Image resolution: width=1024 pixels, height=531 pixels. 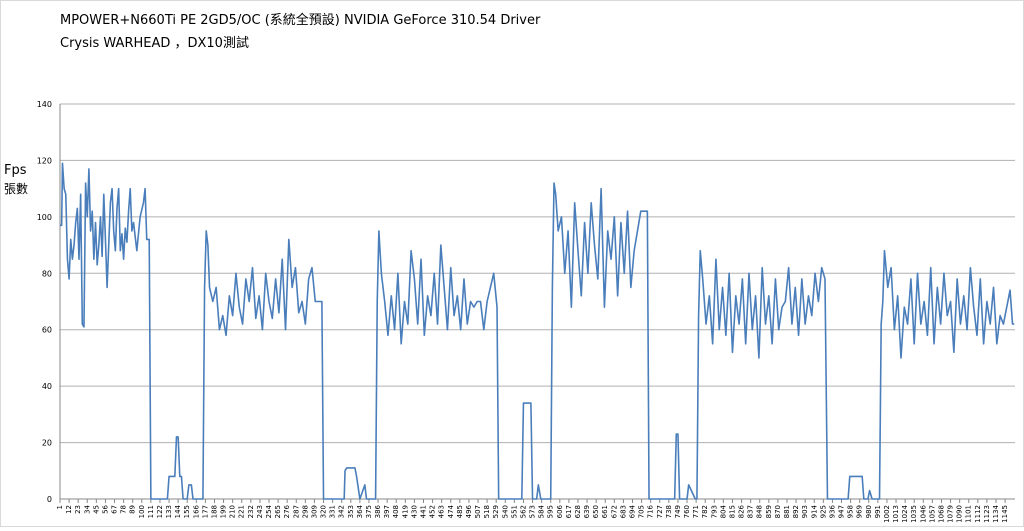 I want to click on y-tick-label: 20, so click(x=47, y=443).